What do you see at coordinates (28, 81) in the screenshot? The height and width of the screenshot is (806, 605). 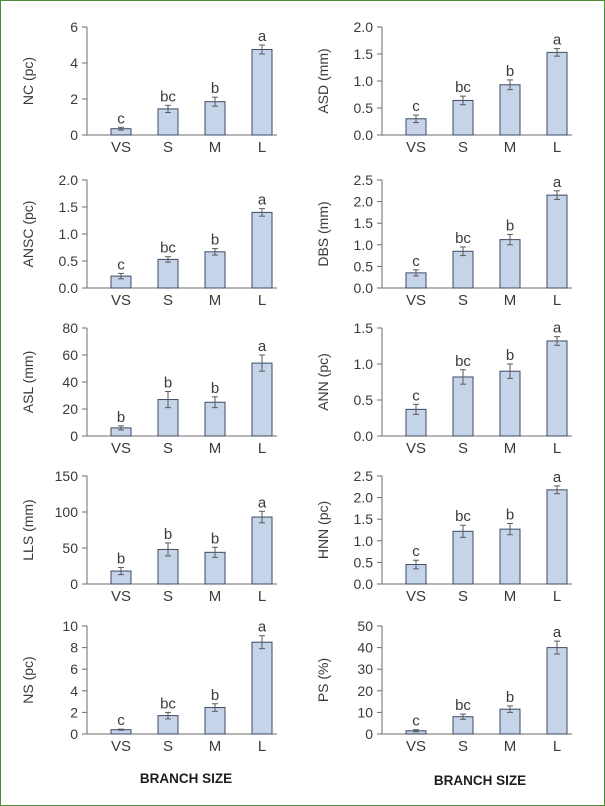 I see `y-axis-label: NC (pc)` at bounding box center [28, 81].